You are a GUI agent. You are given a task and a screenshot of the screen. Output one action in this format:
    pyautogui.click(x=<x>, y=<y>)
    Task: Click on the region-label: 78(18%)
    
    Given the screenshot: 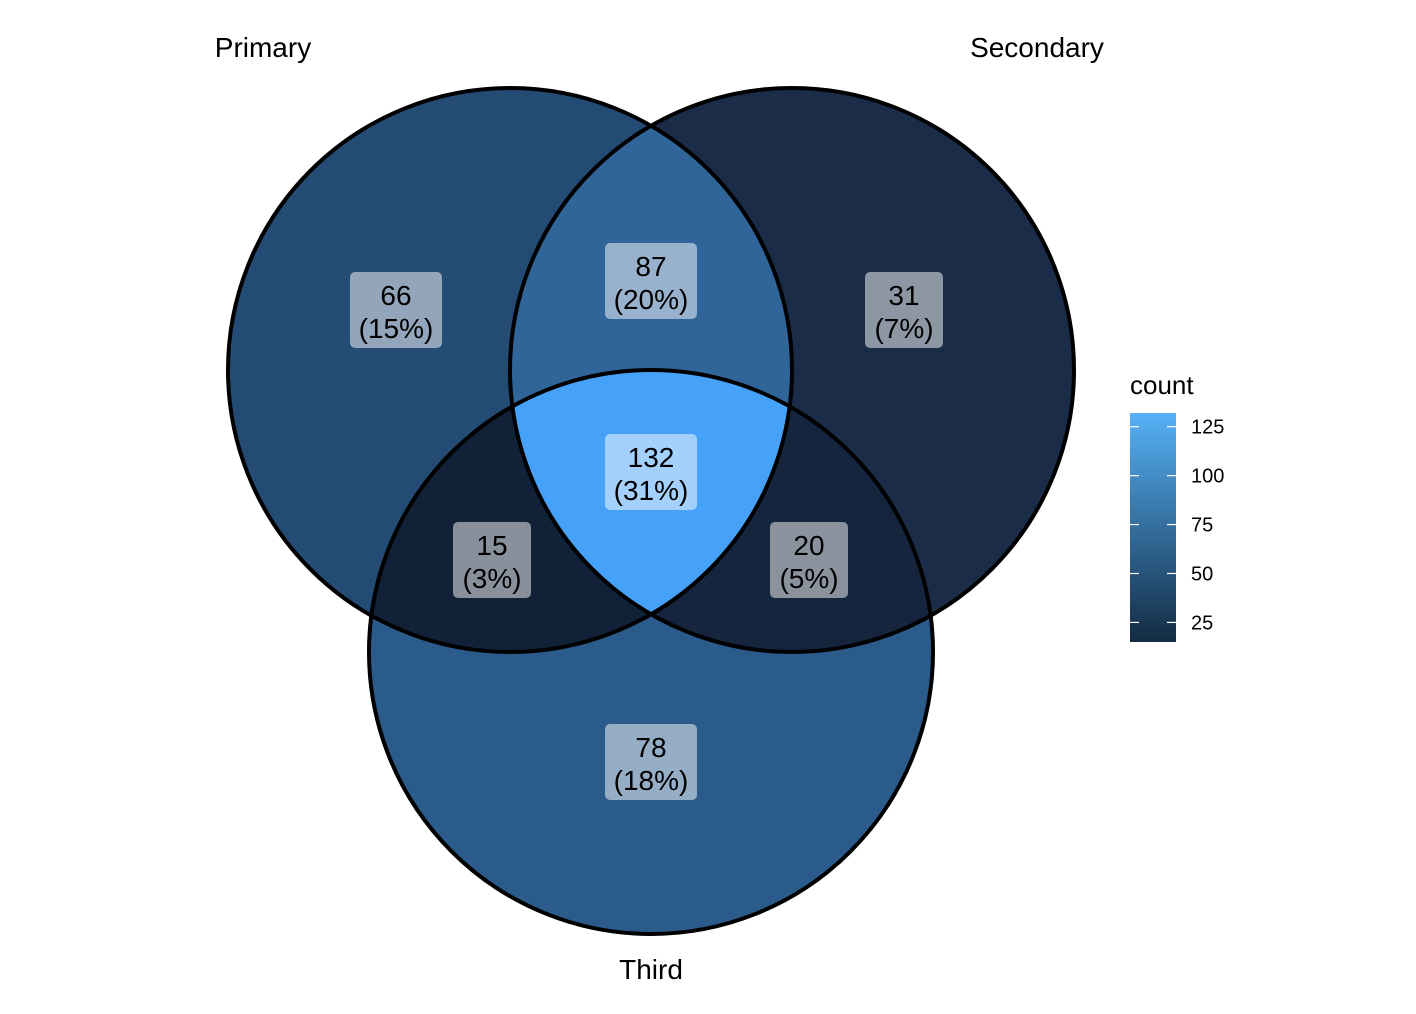 What is the action you would take?
    pyautogui.click(x=651, y=762)
    